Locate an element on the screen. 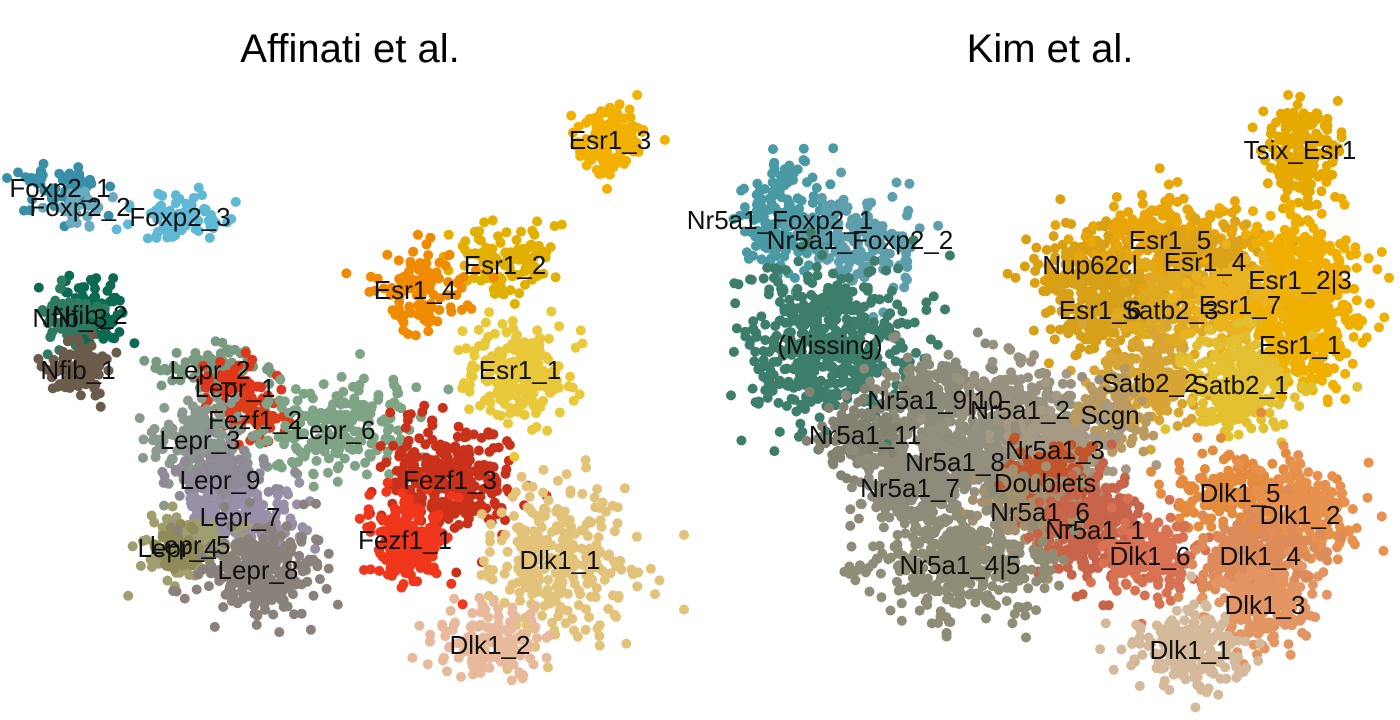 The image size is (1400, 720). cluster-label: Dlk1_1 is located at coordinates (560, 560).